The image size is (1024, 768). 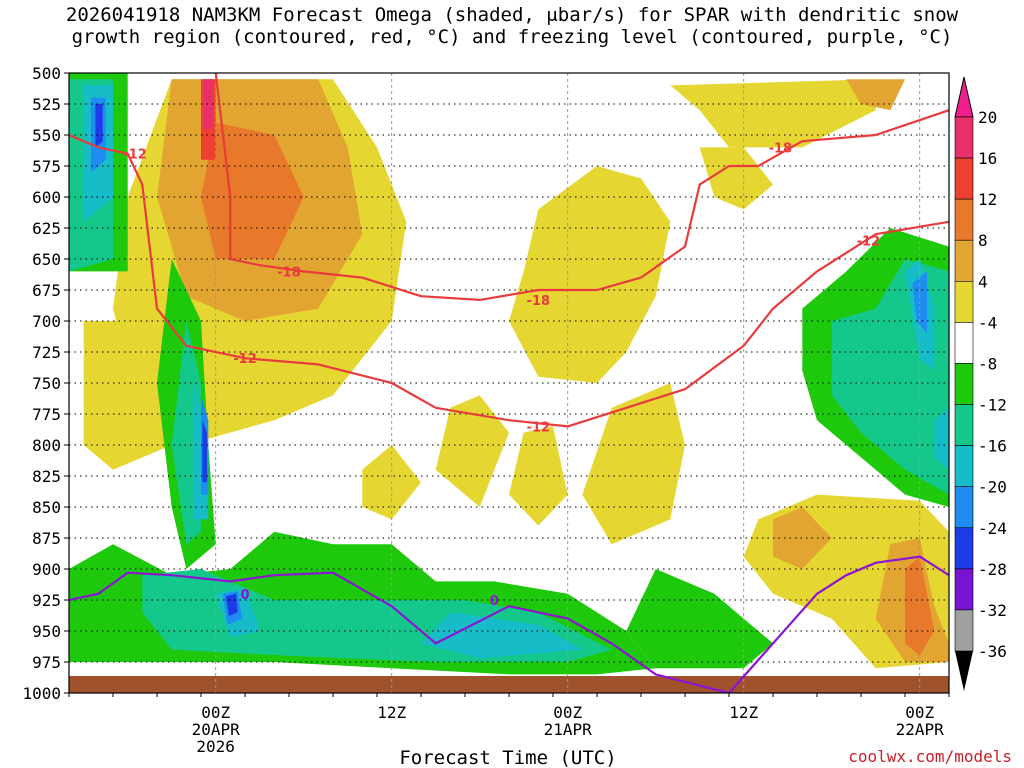 What do you see at coordinates (99, 126) in the screenshot?
I see `omega-region--20-37` at bounding box center [99, 126].